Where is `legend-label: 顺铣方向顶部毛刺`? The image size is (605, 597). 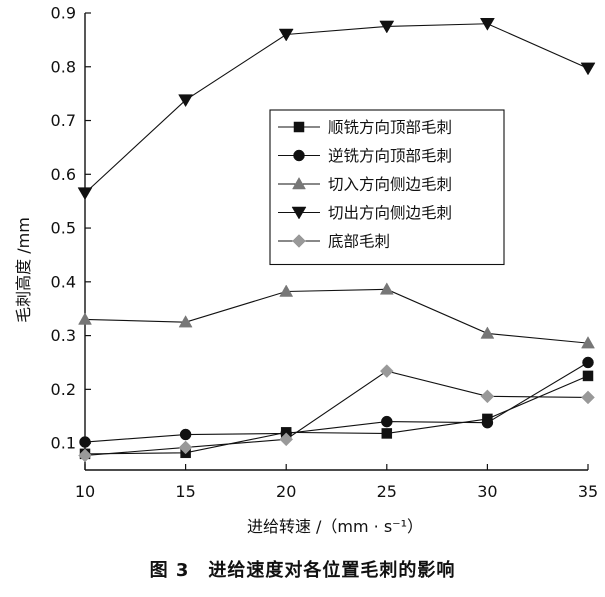
legend-label: 顺铣方向顶部毛刺 is located at coordinates (390, 128).